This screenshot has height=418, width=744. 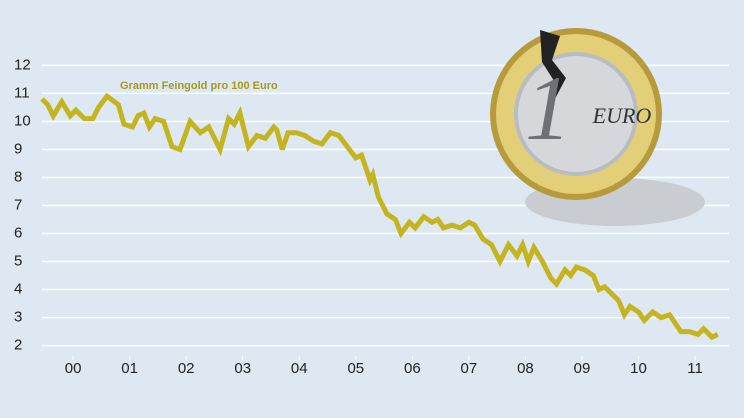 I want to click on x-tick-label: 11, so click(x=695, y=368).